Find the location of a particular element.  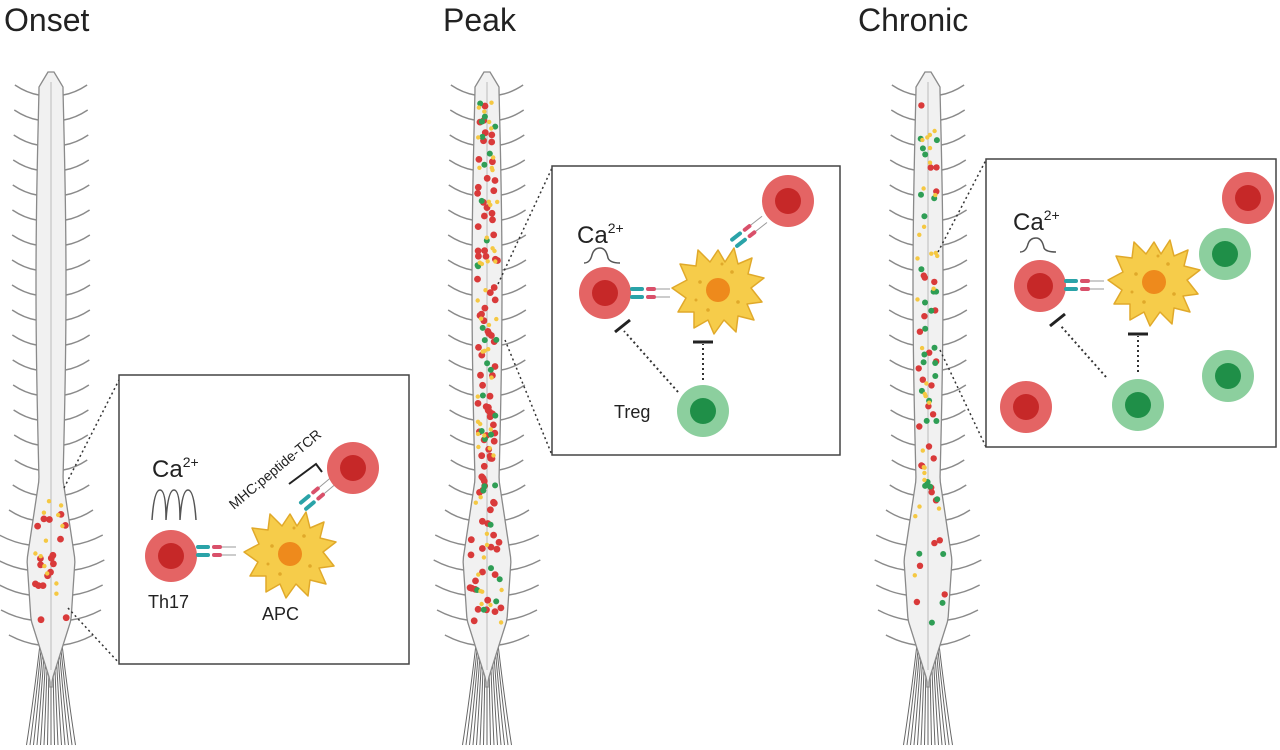

peak-zoom-lines is located at coordinates (525, 311).